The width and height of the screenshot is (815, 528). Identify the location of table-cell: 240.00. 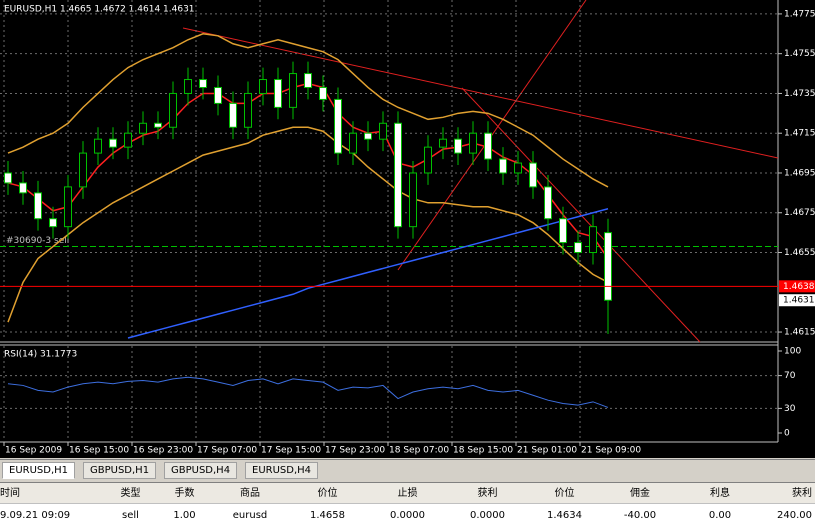
(794, 515).